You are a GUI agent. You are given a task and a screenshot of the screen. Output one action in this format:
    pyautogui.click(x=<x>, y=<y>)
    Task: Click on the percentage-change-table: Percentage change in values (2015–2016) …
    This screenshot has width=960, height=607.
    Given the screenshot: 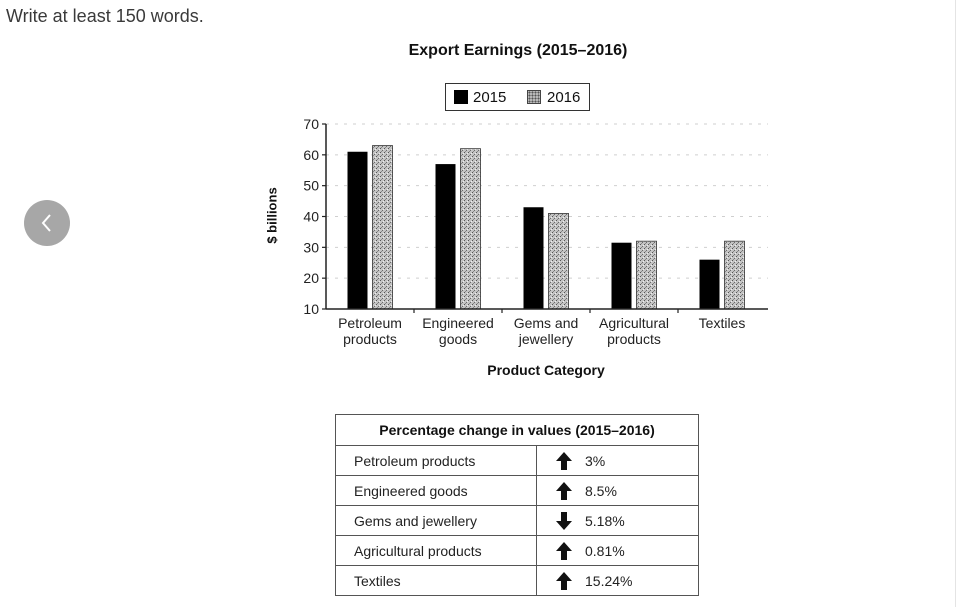 What is the action you would take?
    pyautogui.click(x=517, y=505)
    